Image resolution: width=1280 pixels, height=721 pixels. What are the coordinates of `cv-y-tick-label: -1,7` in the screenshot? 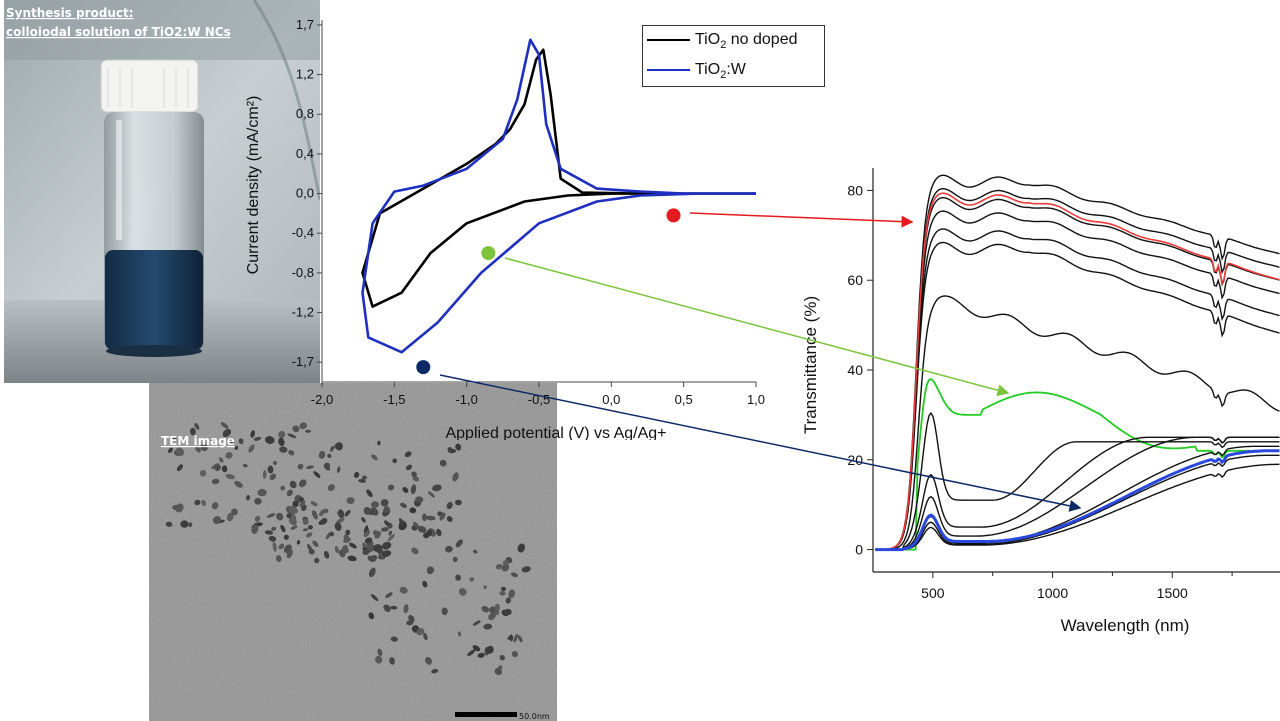 It's located at (303, 361).